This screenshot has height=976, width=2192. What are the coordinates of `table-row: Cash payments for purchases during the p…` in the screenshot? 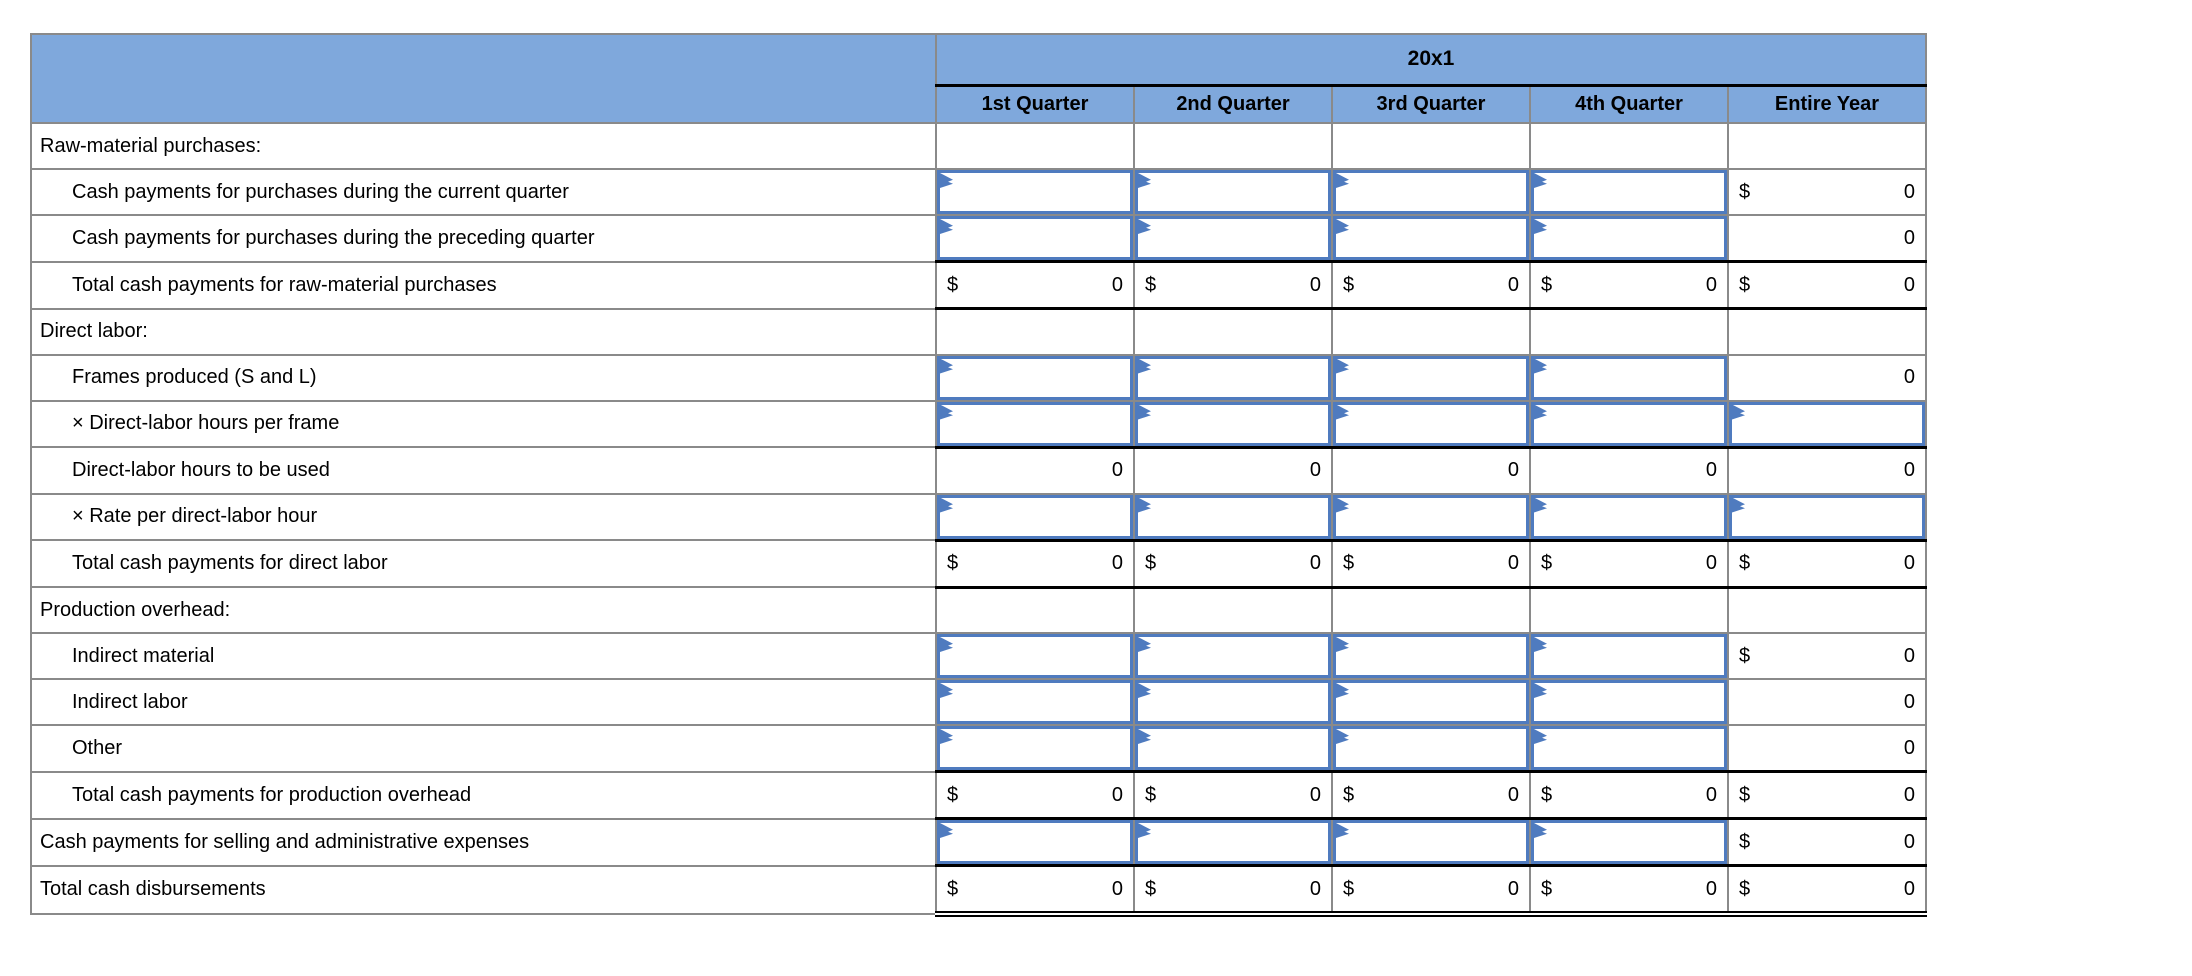 It's located at (978, 238).